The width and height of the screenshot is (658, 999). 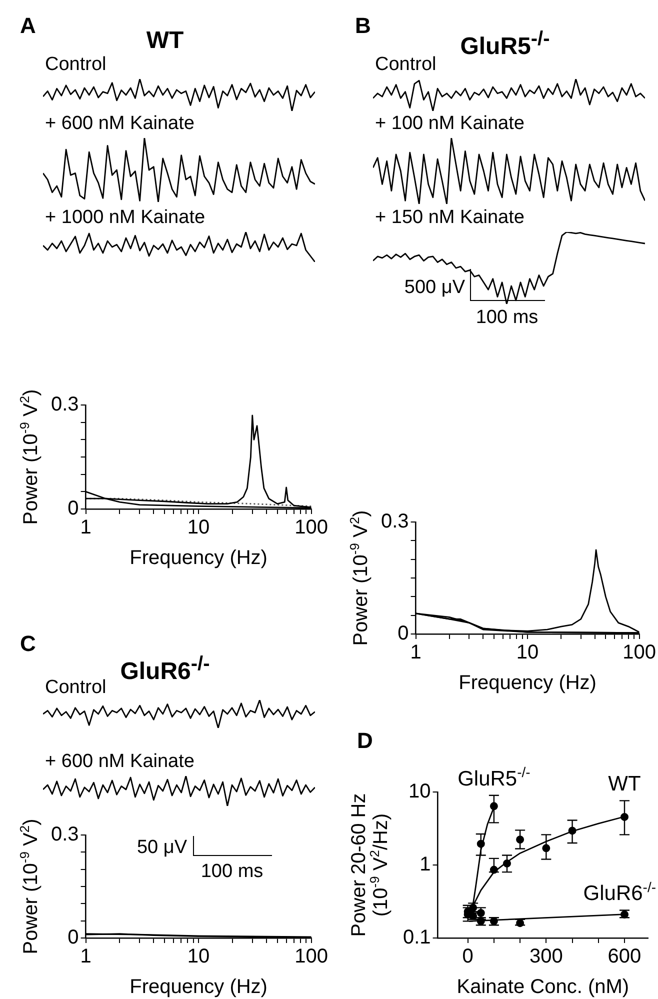 I want to click on x-axis-title: Kainate Conc. (nM), so click(x=543, y=987).